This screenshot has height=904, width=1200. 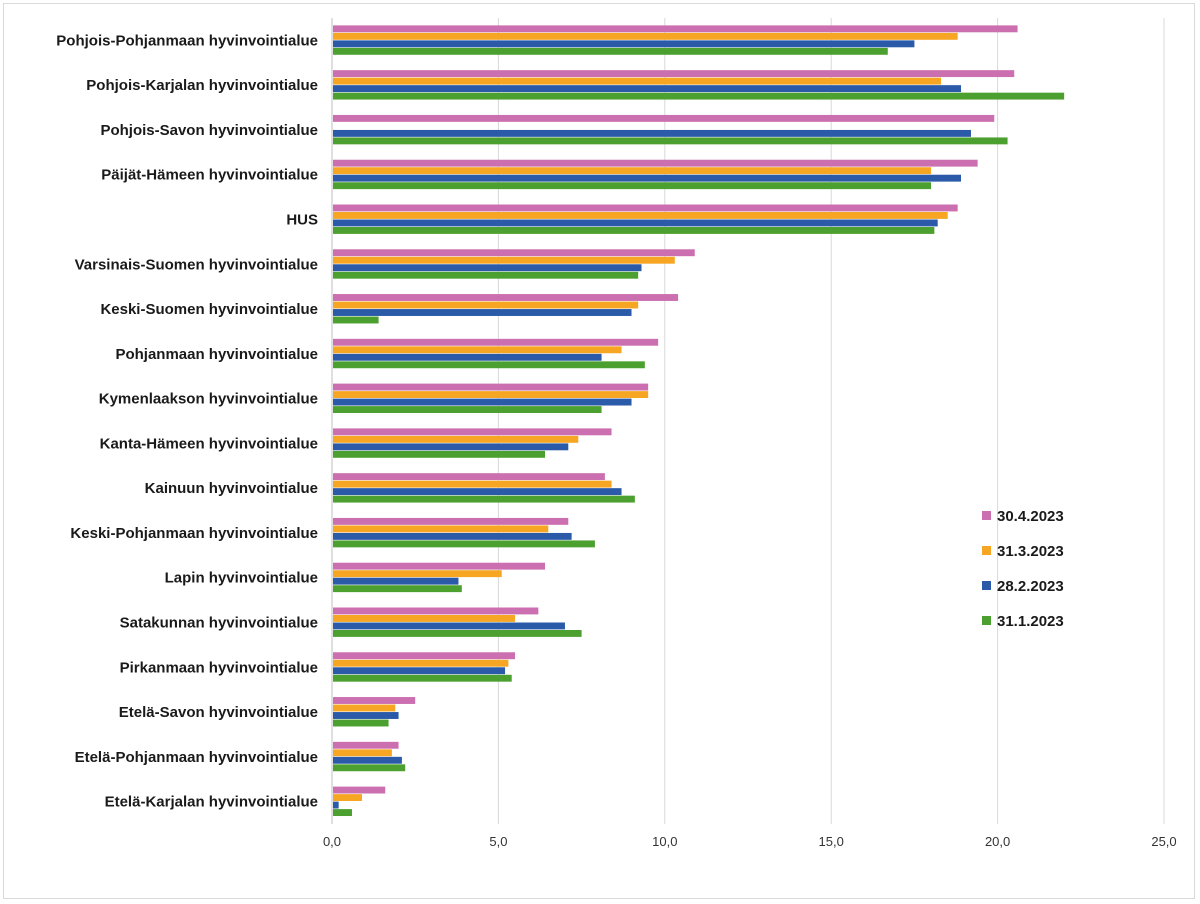 What do you see at coordinates (209, 443) in the screenshot?
I see `category-label: Kanta-Hämeen hyvinvointialue` at bounding box center [209, 443].